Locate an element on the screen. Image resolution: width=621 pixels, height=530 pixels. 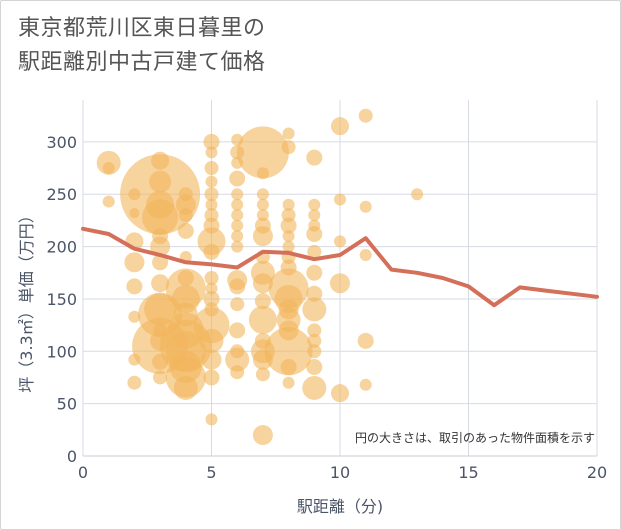
y-tick-label: 100 is located at coordinates (61, 351).